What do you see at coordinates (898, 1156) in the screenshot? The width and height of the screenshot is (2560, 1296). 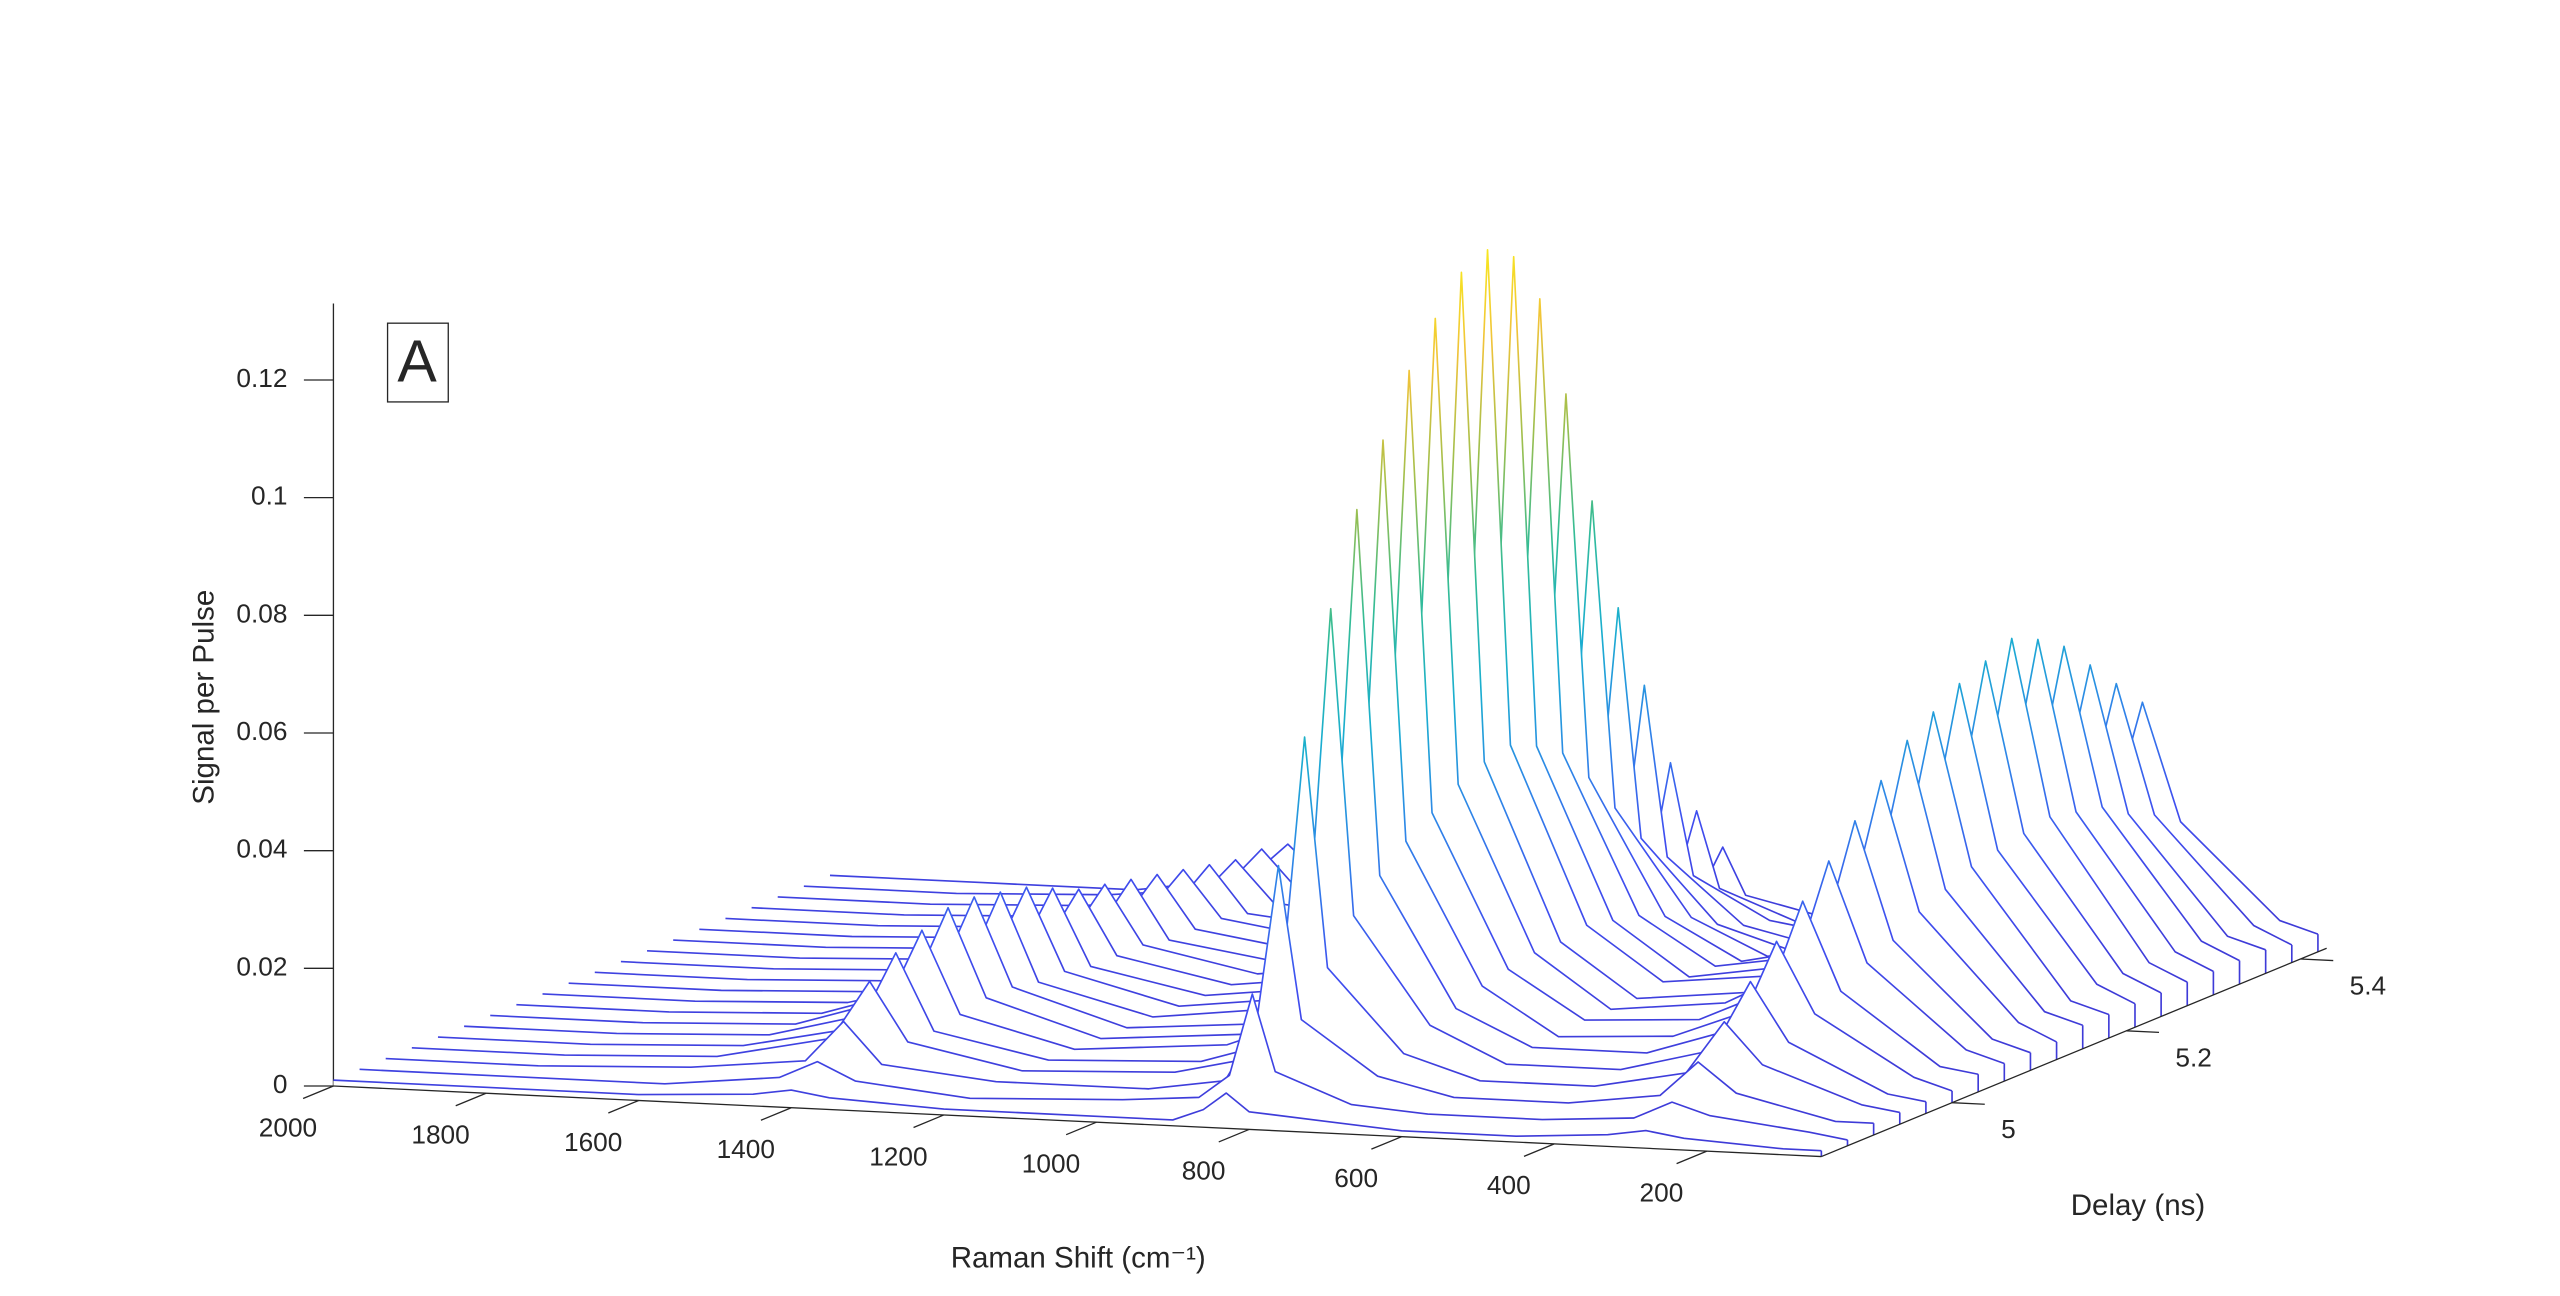 I see `x-tick-label: 1200` at bounding box center [898, 1156].